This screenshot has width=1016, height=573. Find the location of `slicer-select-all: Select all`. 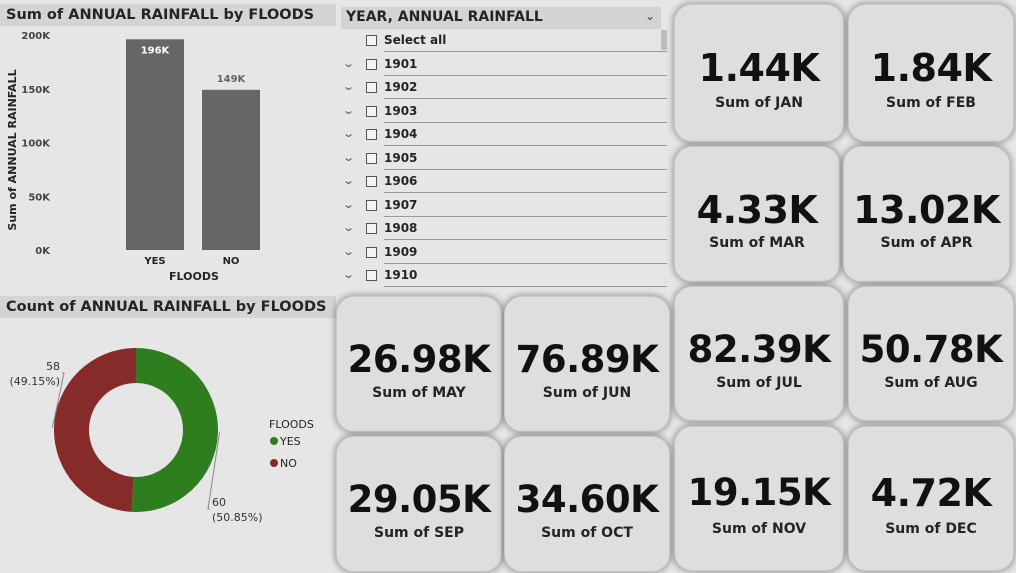

slicer-select-all: Select all is located at coordinates (502, 41).